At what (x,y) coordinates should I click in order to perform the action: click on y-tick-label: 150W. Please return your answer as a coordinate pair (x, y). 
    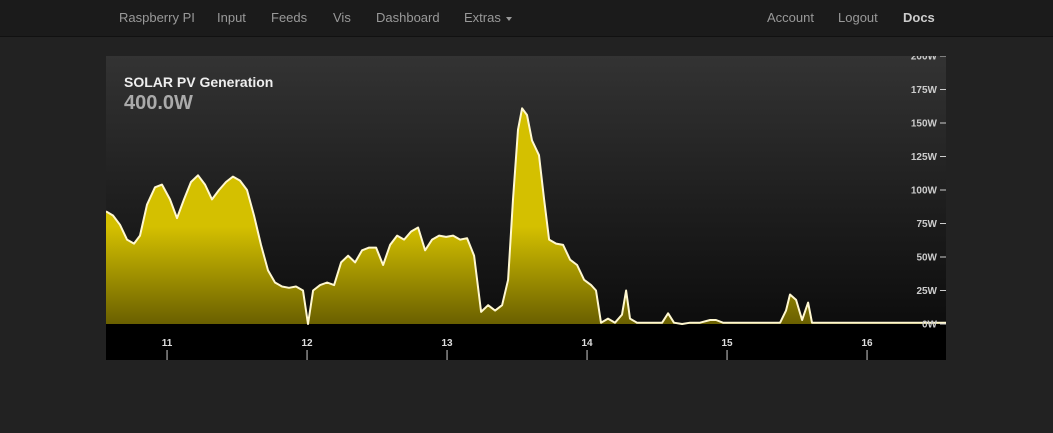
    Looking at the image, I should click on (924, 124).